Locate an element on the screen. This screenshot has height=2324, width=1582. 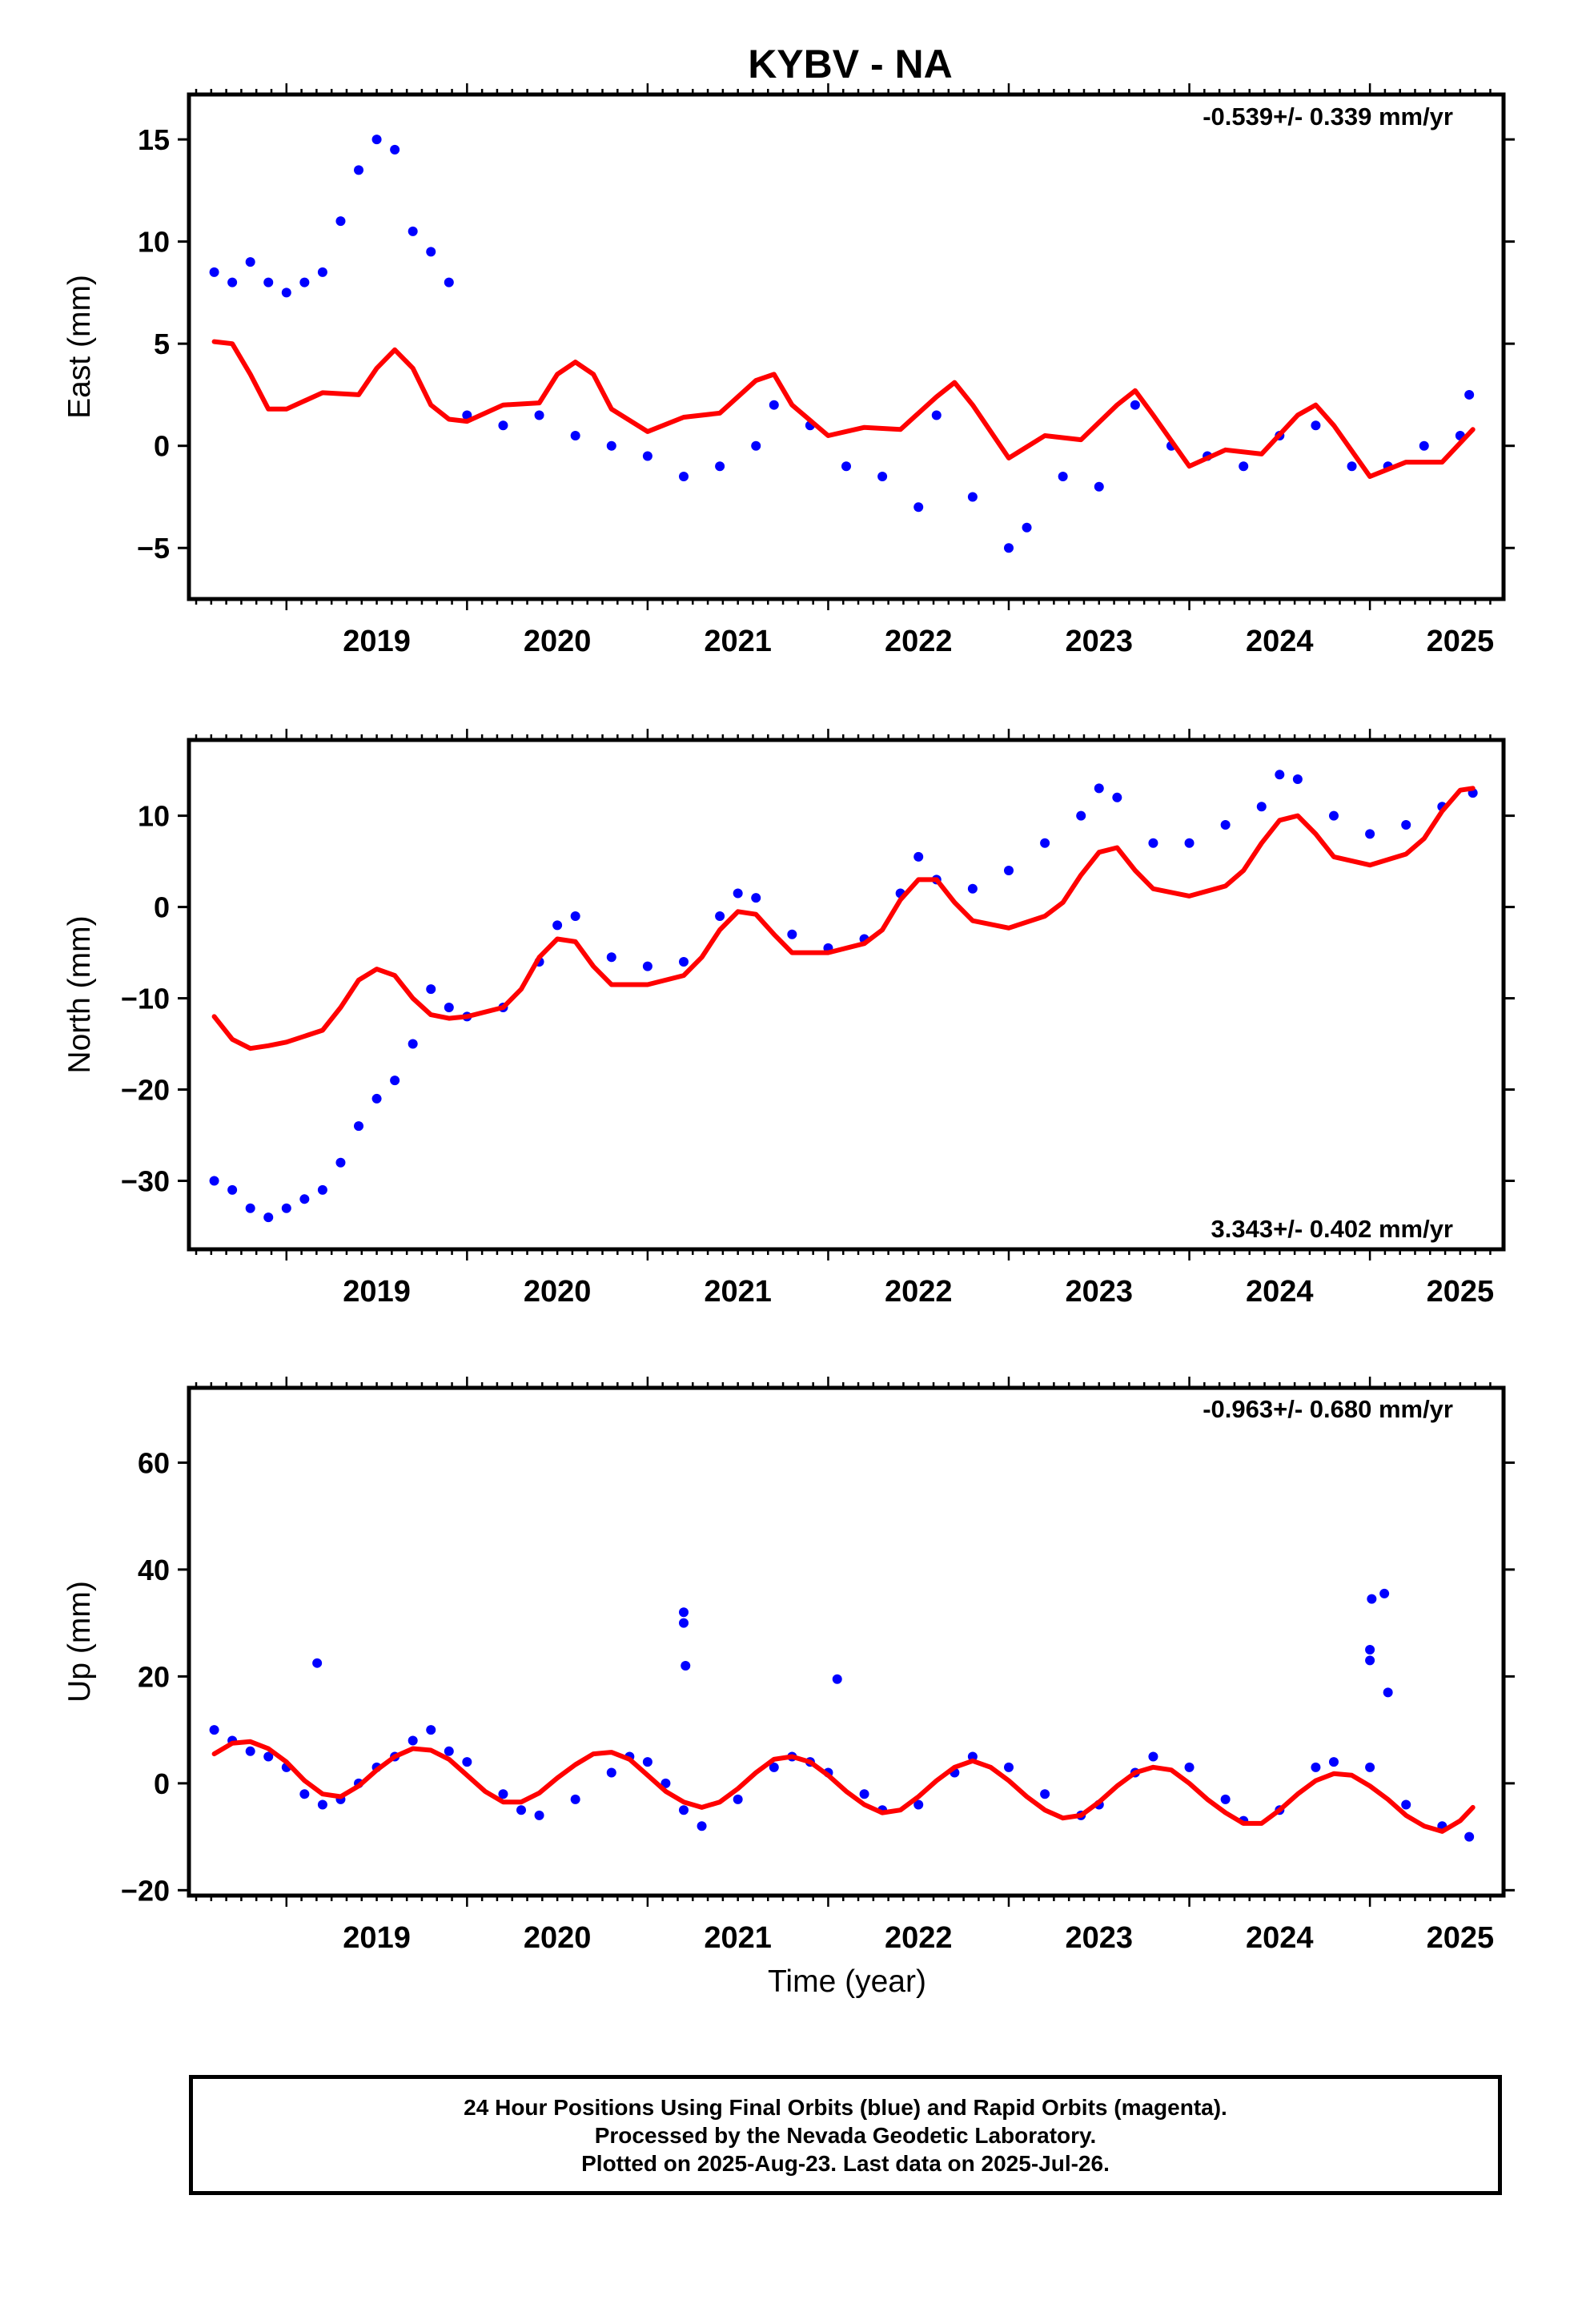
x-tick-label: 2024 is located at coordinates (1280, 1292).